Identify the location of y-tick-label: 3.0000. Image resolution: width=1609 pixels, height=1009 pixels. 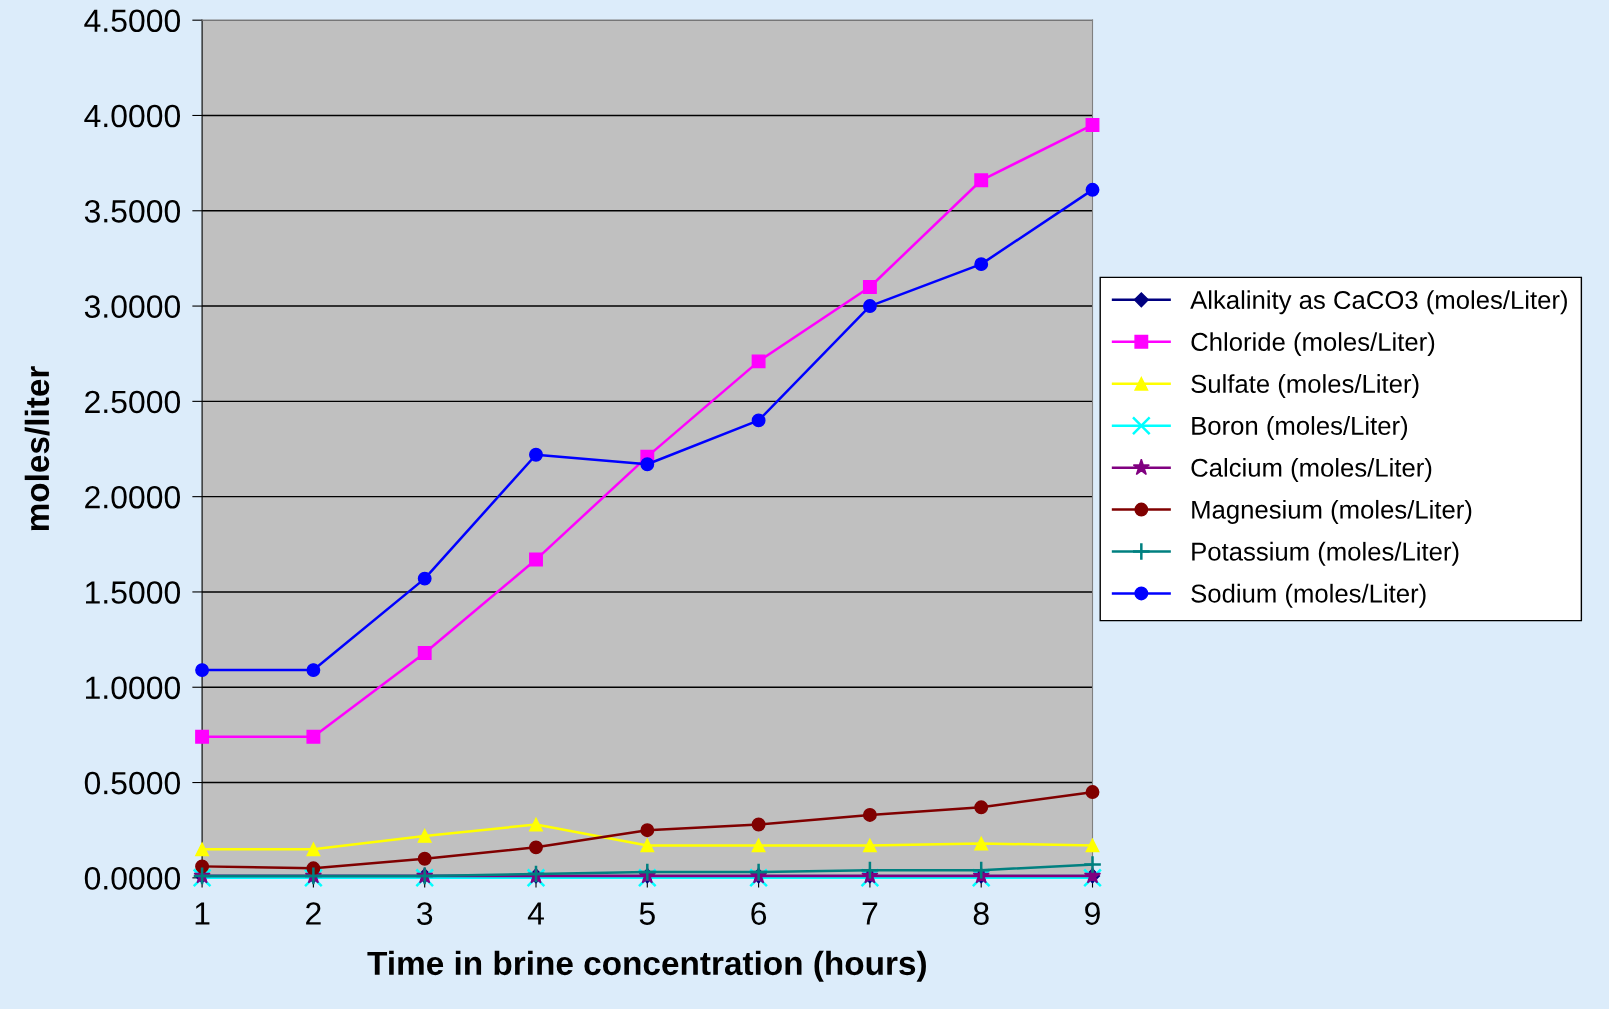
(132, 306).